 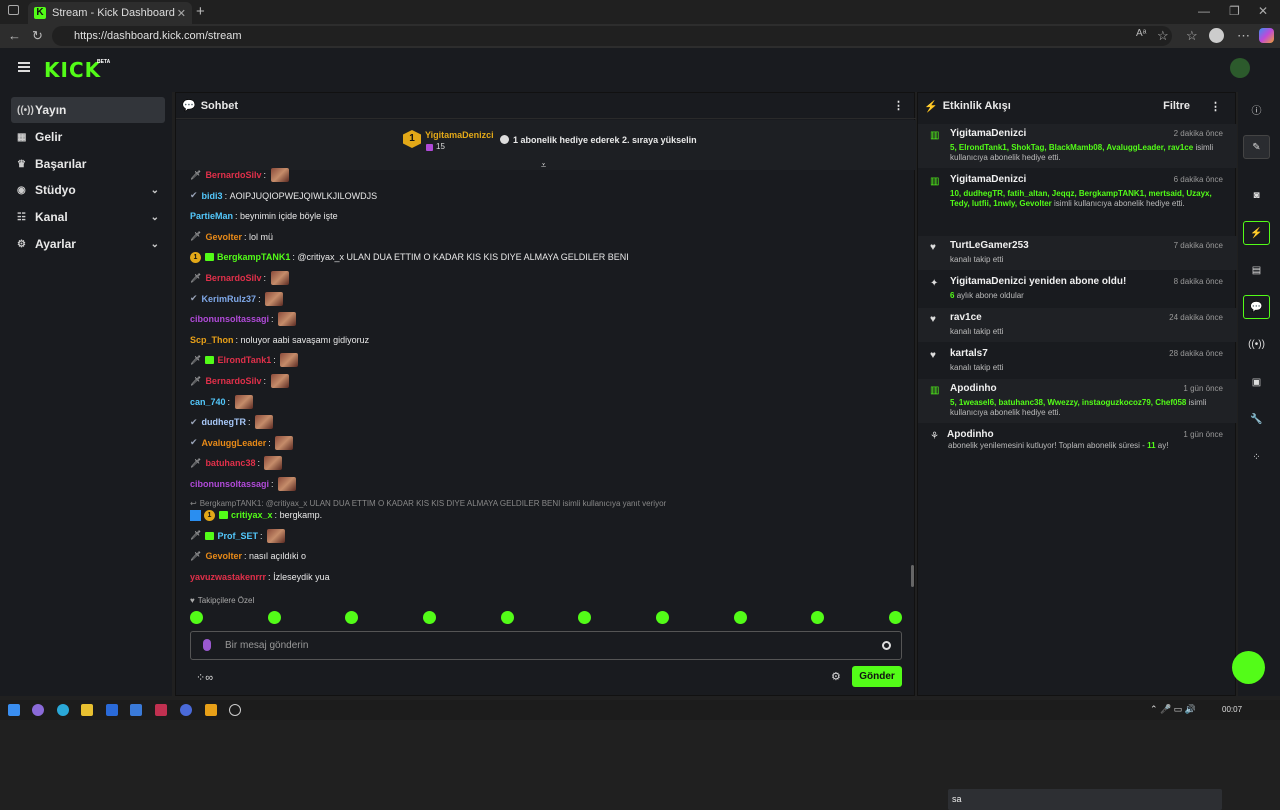 What do you see at coordinates (211, 710) in the screenshot?
I see `app3-icon` at bounding box center [211, 710].